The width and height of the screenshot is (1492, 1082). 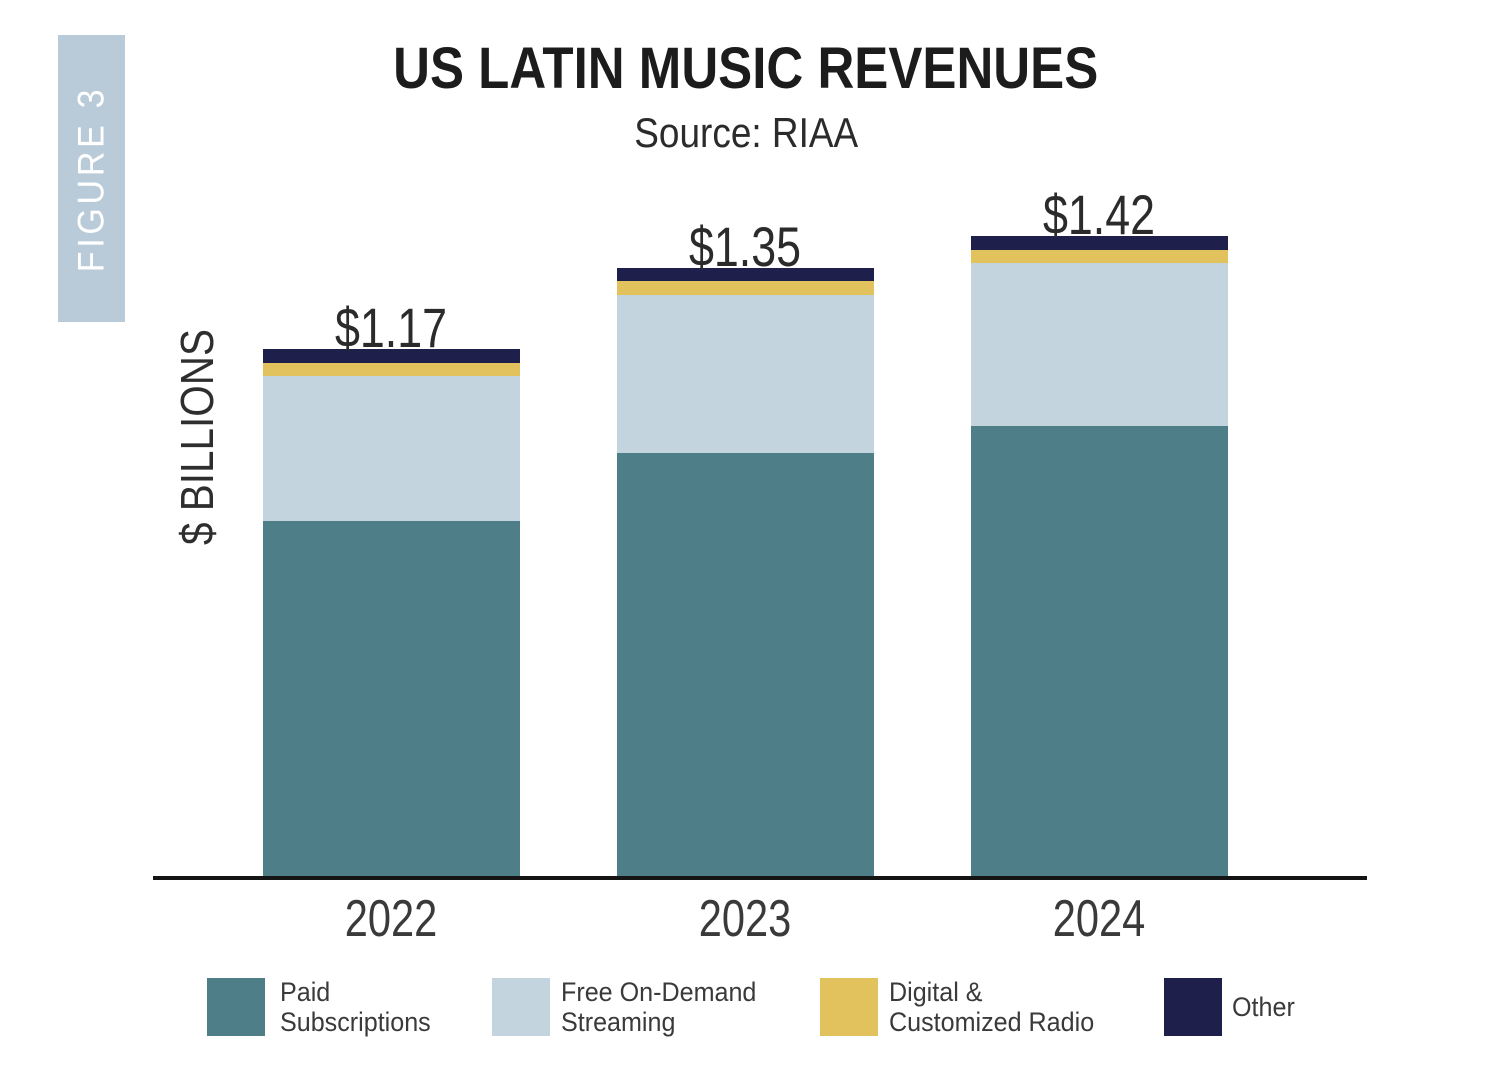 I want to click on chart-source: Source: RIAA, so click(x=746, y=132).